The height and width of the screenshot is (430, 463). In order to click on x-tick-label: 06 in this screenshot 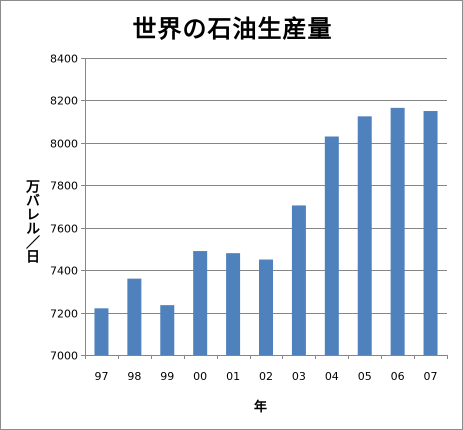, I will do `click(398, 376)`.